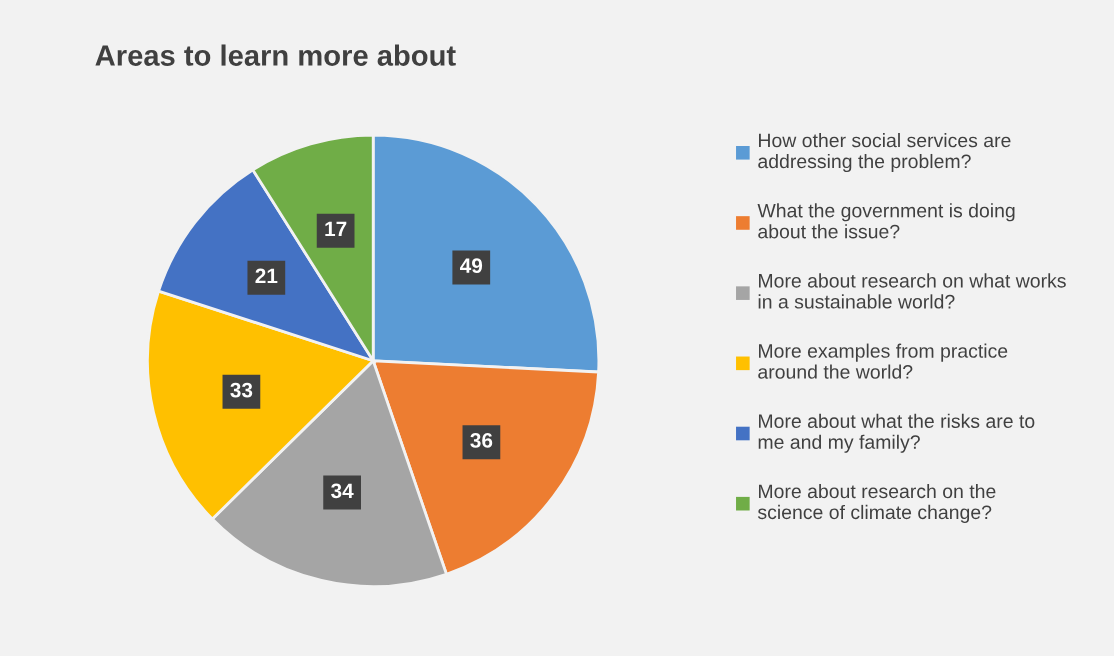 Image resolution: width=1114 pixels, height=656 pixels. Describe the element at coordinates (884, 153) in the screenshot. I see `legend-label: How other social services are addressing the problem?` at that location.